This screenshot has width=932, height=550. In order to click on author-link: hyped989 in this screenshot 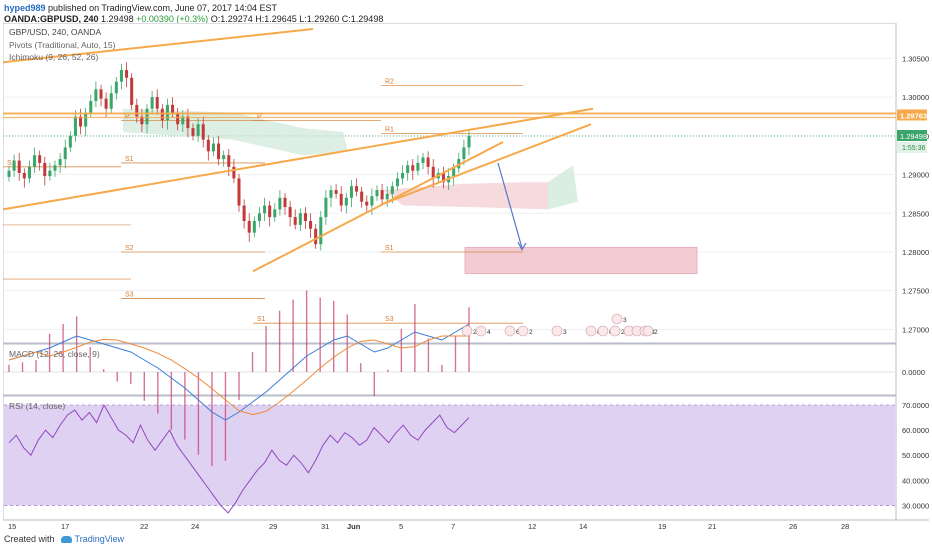, I will do `click(25, 8)`.